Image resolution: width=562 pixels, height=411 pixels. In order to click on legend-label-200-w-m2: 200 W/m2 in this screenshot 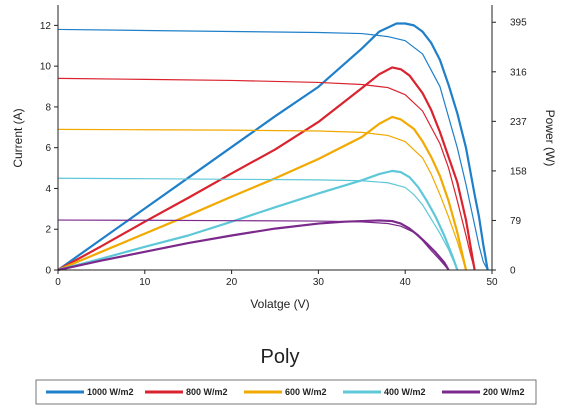, I will do `click(504, 392)`.